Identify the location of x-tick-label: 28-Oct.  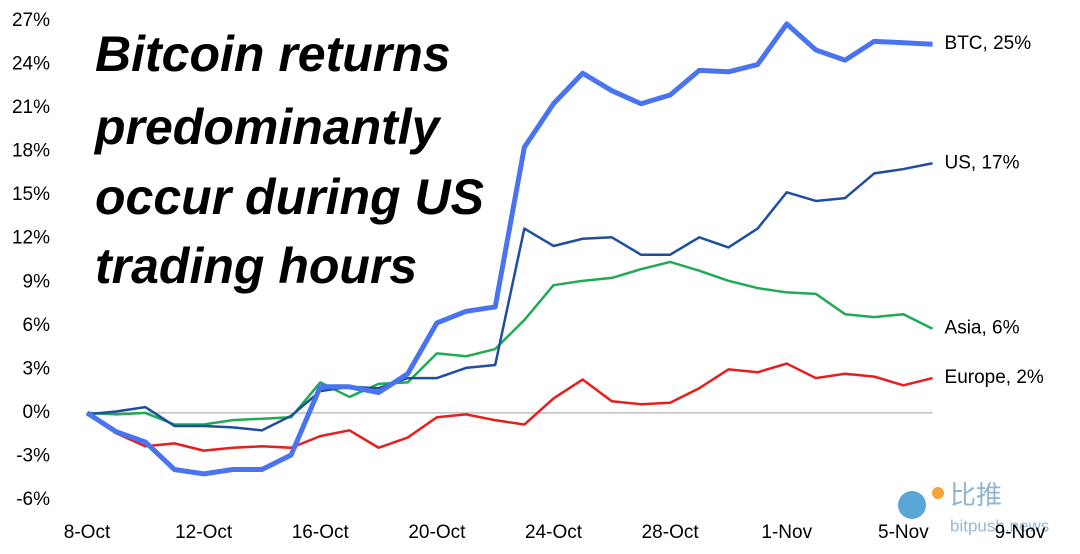
(671, 532).